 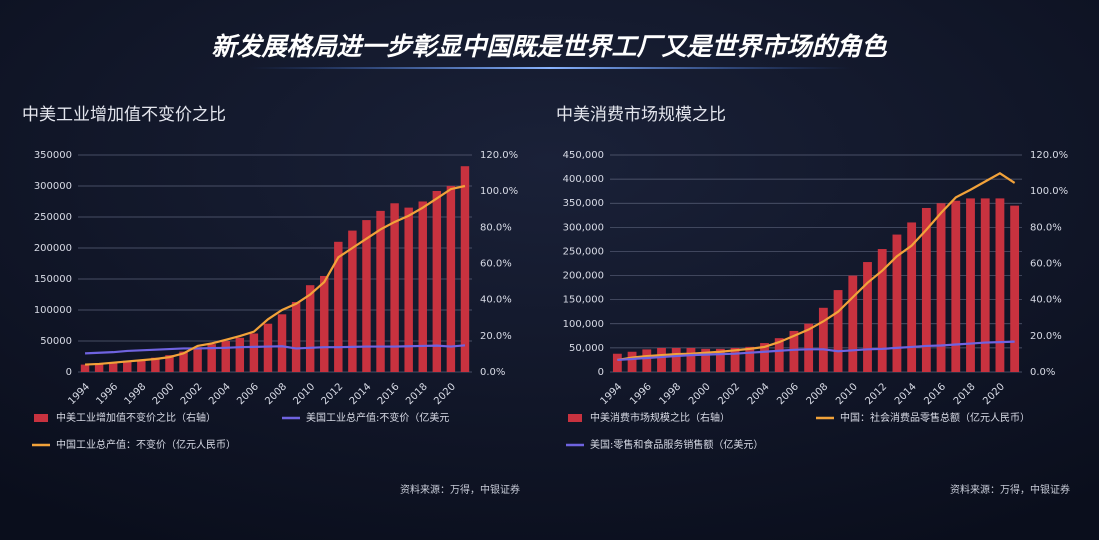 What do you see at coordinates (583, 276) in the screenshot?
I see `y-tick-label: 200,000` at bounding box center [583, 276].